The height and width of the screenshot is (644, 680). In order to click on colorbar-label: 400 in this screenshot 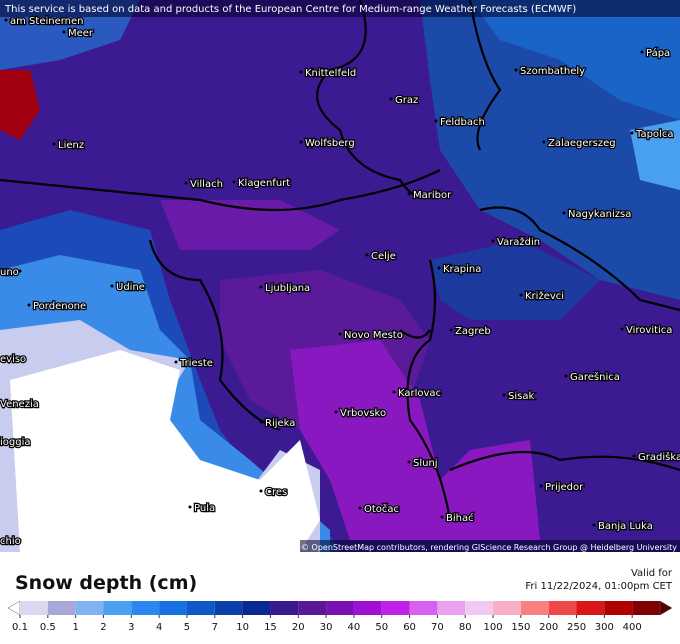, I will do `click(632, 627)`.